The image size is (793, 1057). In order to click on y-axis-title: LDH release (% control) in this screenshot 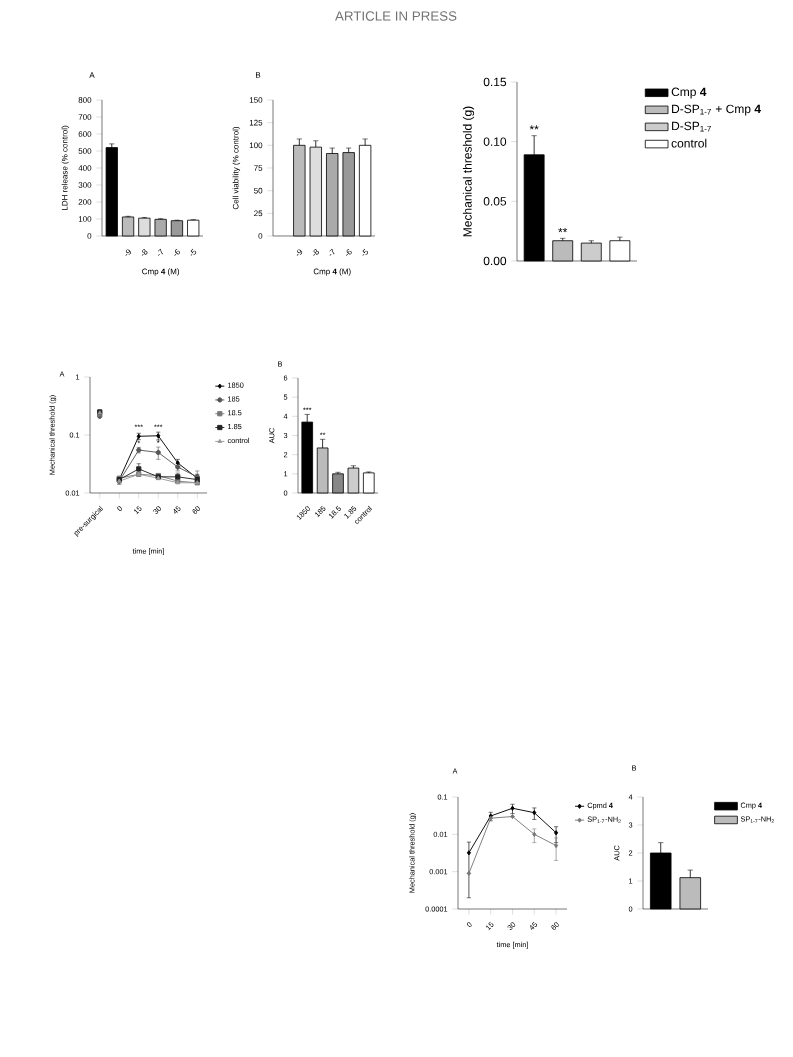, I will do `click(65, 168)`.